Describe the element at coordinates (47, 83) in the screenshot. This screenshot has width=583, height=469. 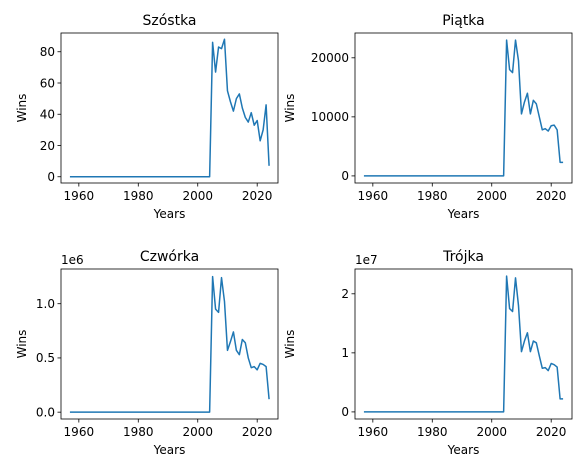
I see `y-tick-label: 60` at that location.